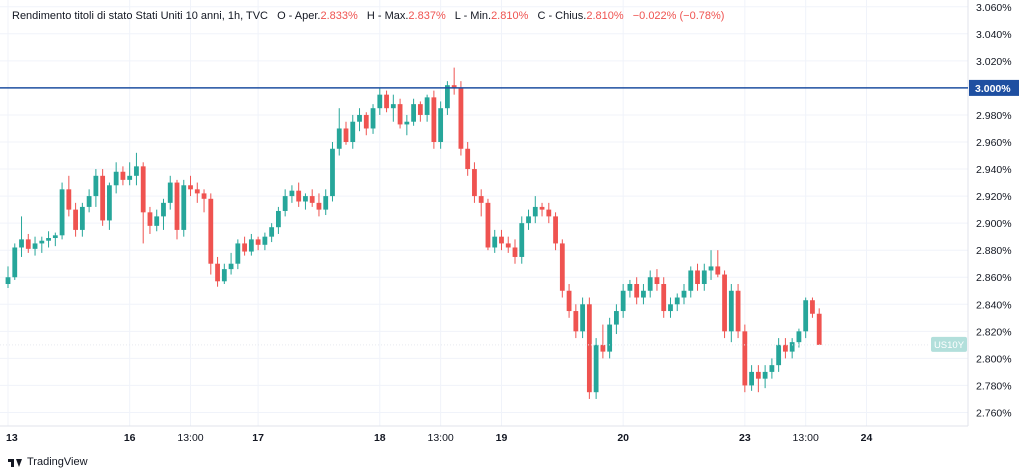  What do you see at coordinates (130, 438) in the screenshot?
I see `time-tick-label: 16` at bounding box center [130, 438].